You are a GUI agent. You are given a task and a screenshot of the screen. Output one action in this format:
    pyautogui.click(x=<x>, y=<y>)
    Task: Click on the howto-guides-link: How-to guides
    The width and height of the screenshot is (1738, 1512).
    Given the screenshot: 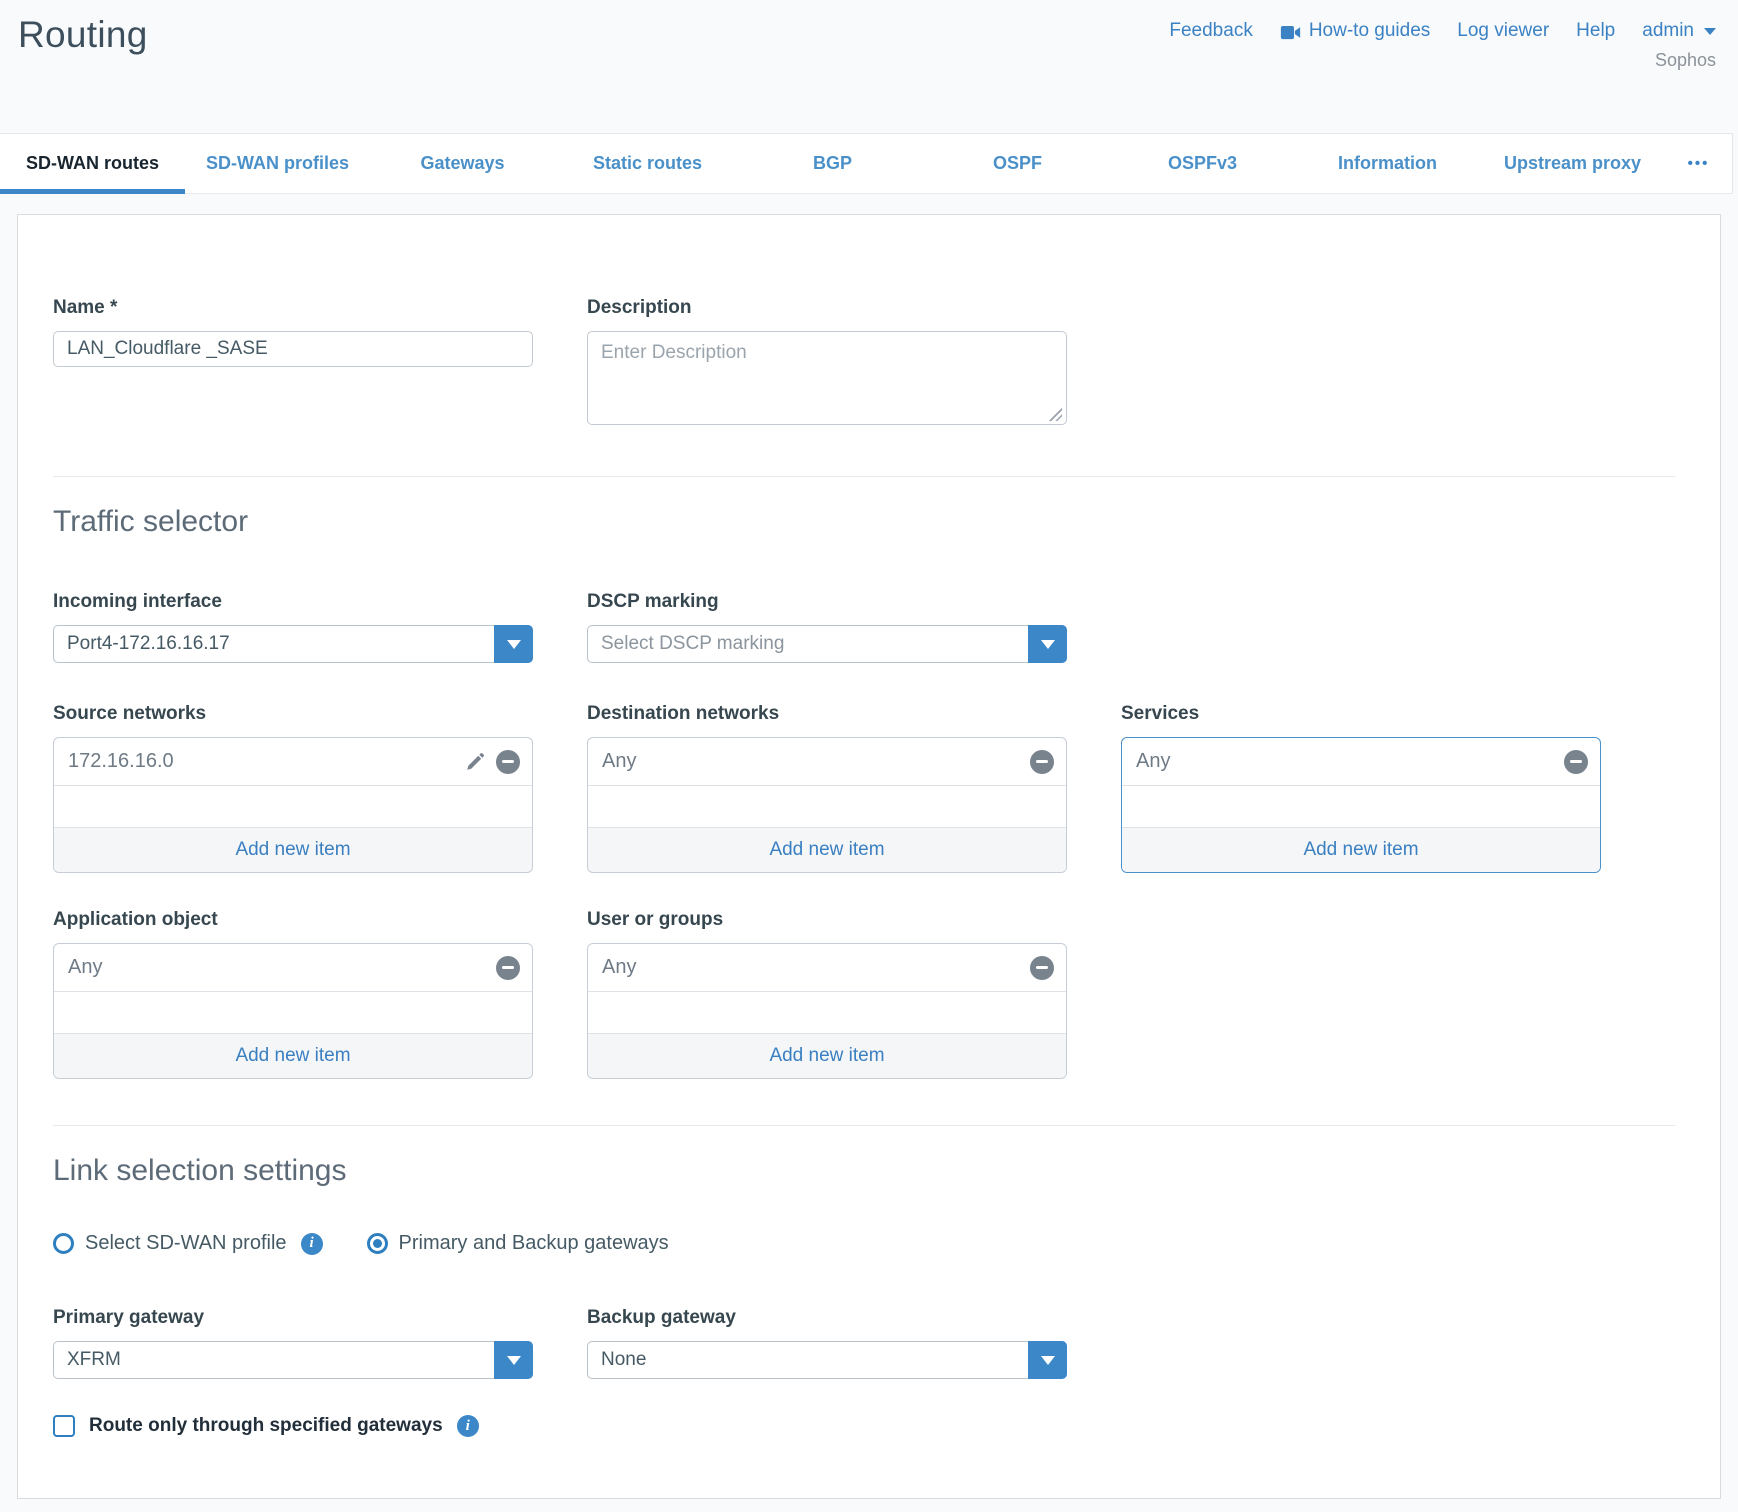 What is the action you would take?
    pyautogui.click(x=1355, y=31)
    